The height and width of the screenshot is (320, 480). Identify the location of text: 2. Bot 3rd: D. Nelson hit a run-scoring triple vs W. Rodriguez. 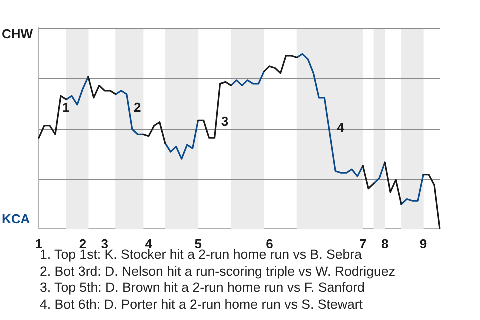
(218, 272).